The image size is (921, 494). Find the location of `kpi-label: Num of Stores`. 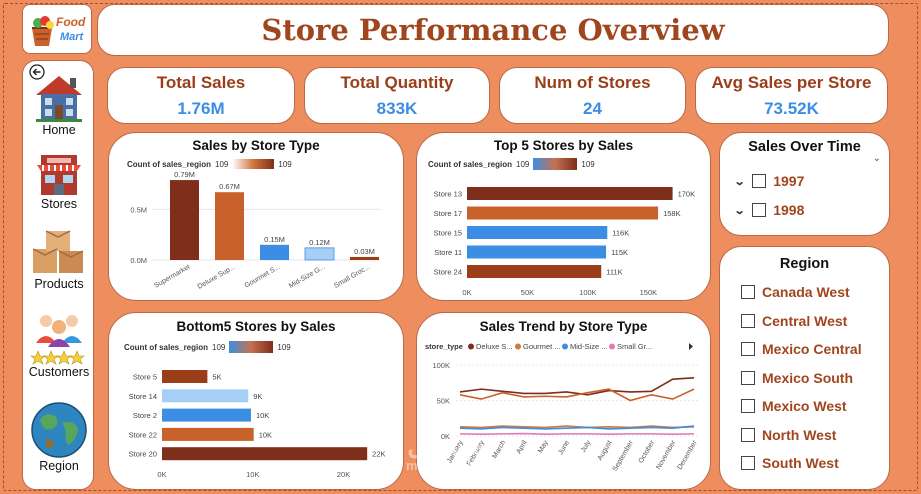

kpi-label: Num of Stores is located at coordinates (592, 82).